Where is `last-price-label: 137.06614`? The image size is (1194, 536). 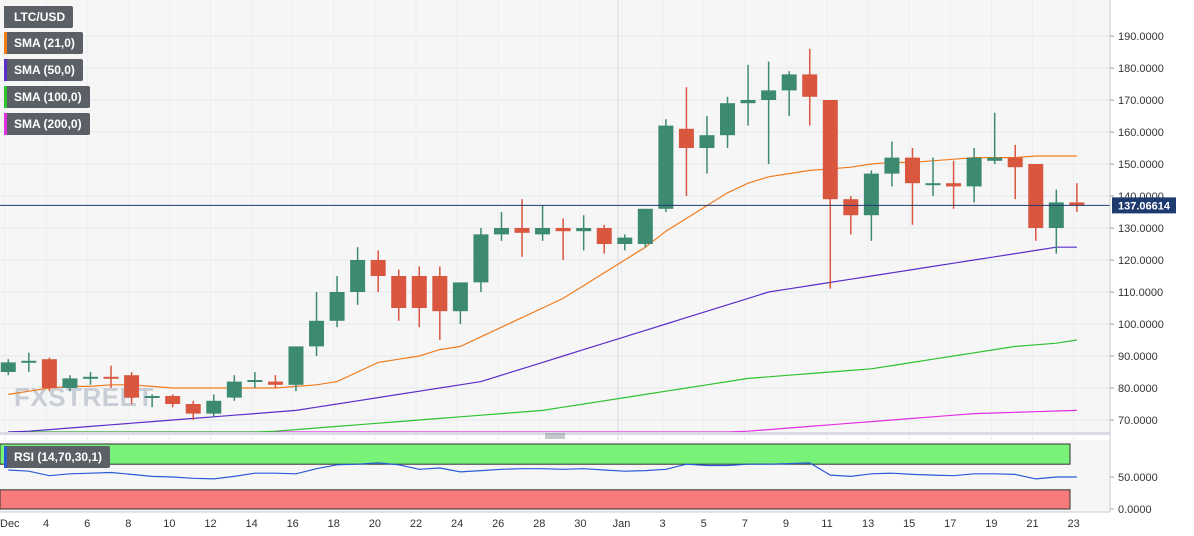
last-price-label: 137.06614 is located at coordinates (1144, 205).